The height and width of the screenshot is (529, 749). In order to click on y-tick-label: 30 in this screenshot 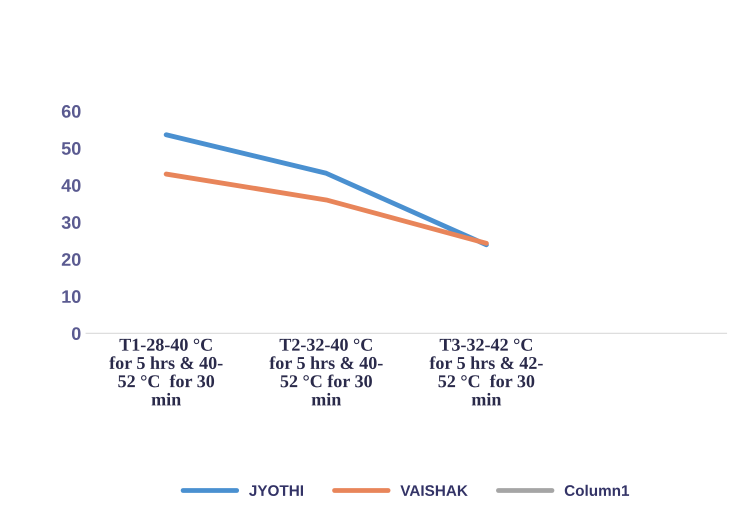, I will do `click(71, 222)`.